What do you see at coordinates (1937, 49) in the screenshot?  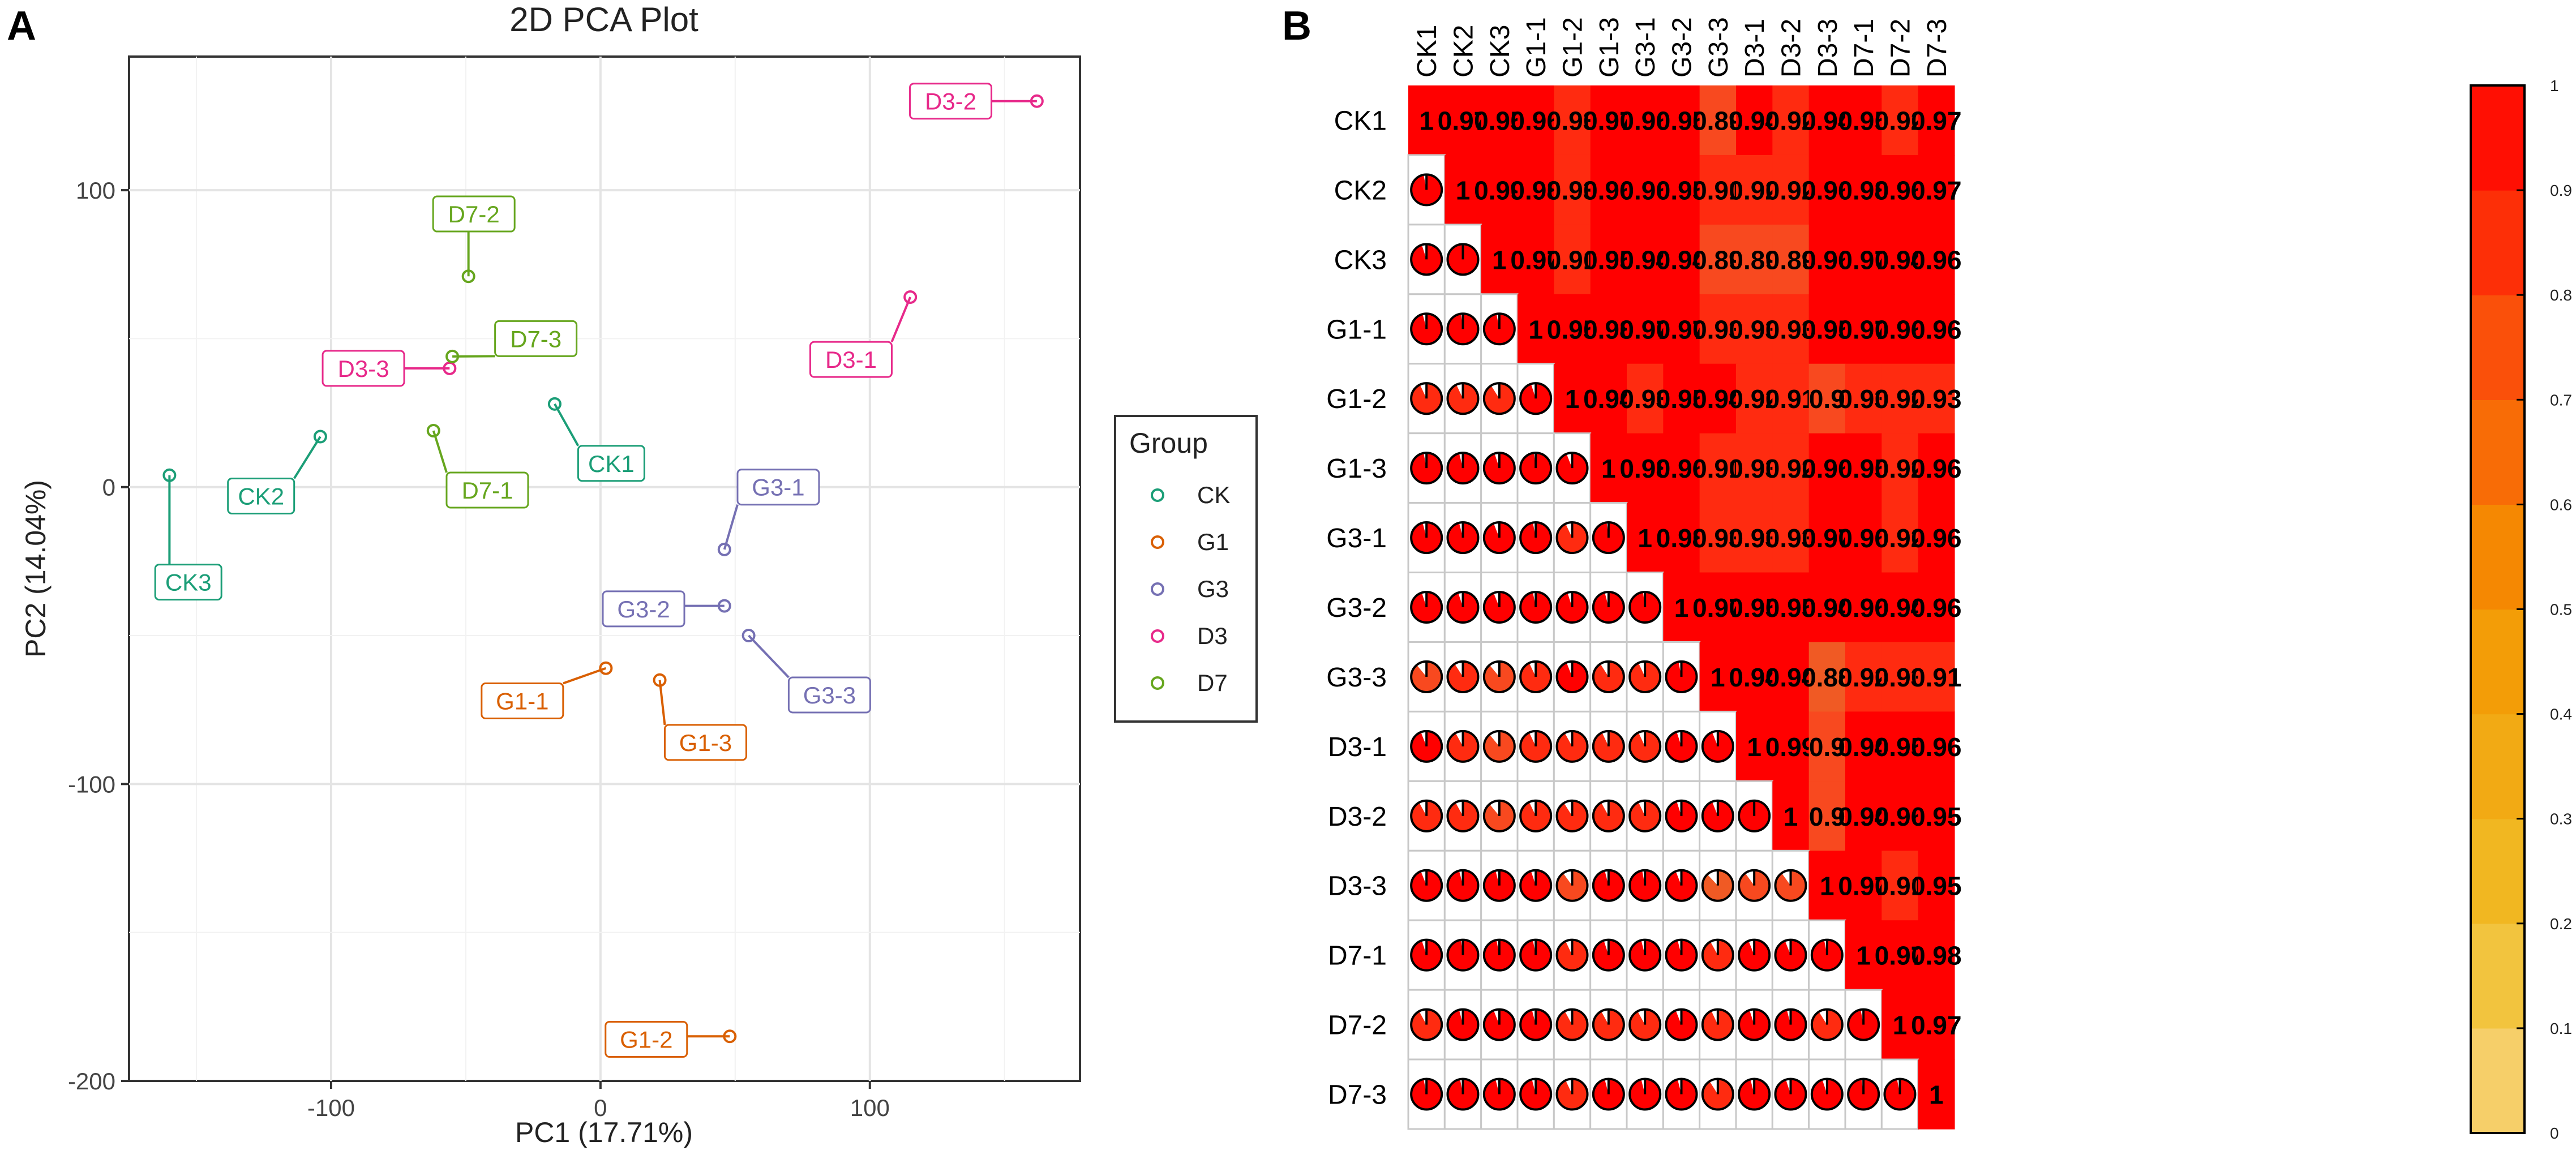 I see `heatmap-column-label: D7-3` at bounding box center [1937, 49].